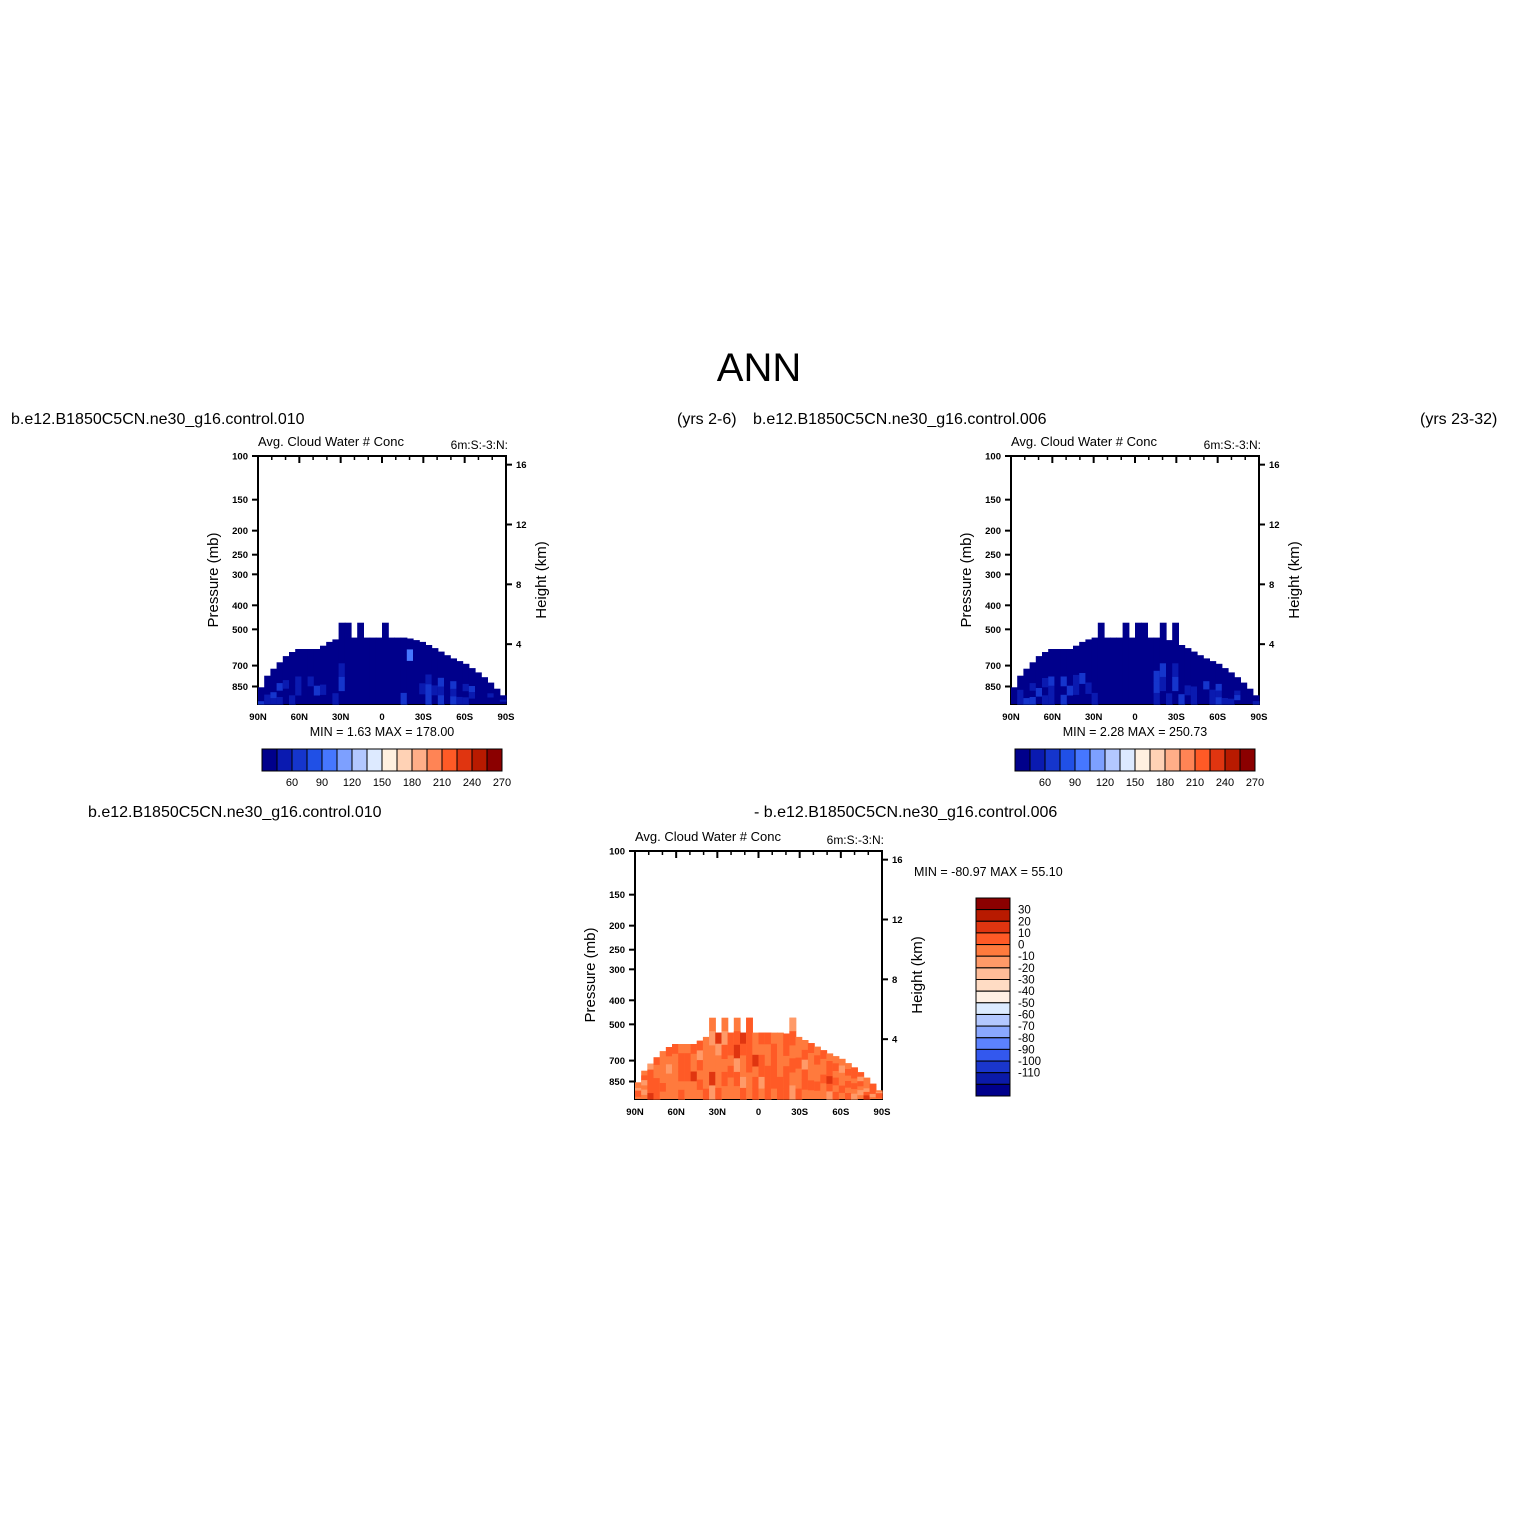  What do you see at coordinates (897, 920) in the screenshot?
I see `y-right-tick-label: 12` at bounding box center [897, 920].